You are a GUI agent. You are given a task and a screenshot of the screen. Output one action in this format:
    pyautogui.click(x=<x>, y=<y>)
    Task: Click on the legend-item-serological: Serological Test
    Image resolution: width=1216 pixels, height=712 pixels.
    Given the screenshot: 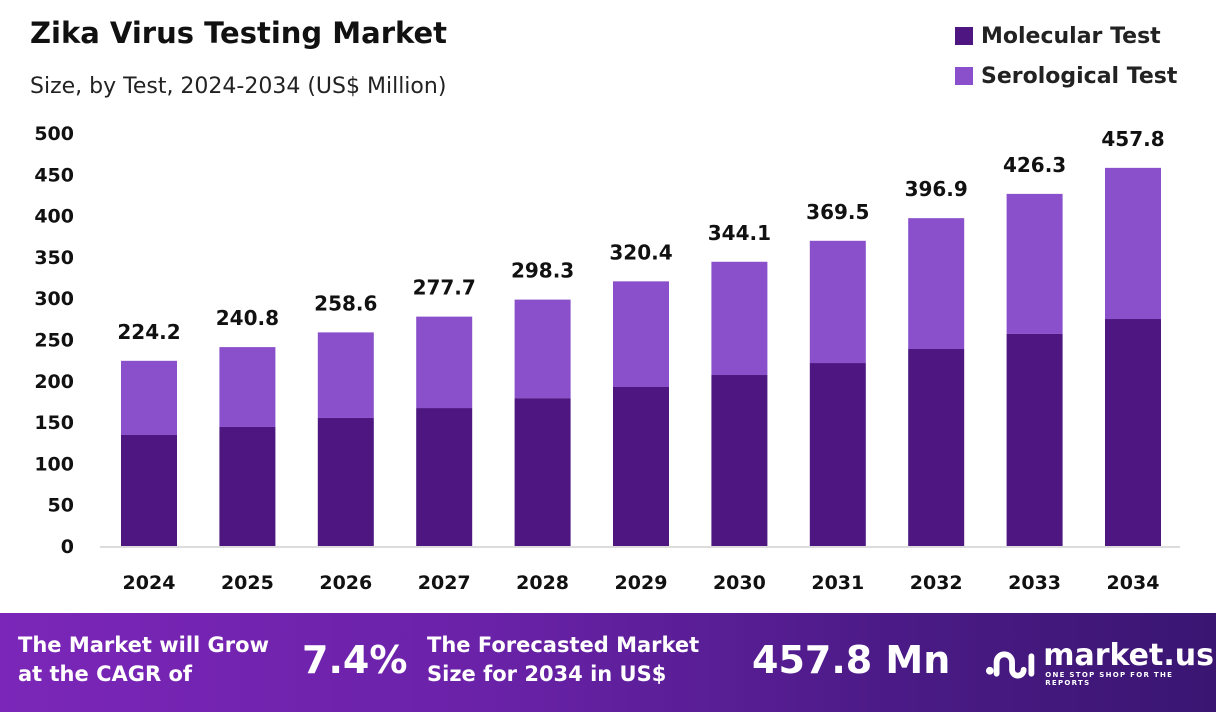 What is the action you would take?
    pyautogui.click(x=1066, y=76)
    